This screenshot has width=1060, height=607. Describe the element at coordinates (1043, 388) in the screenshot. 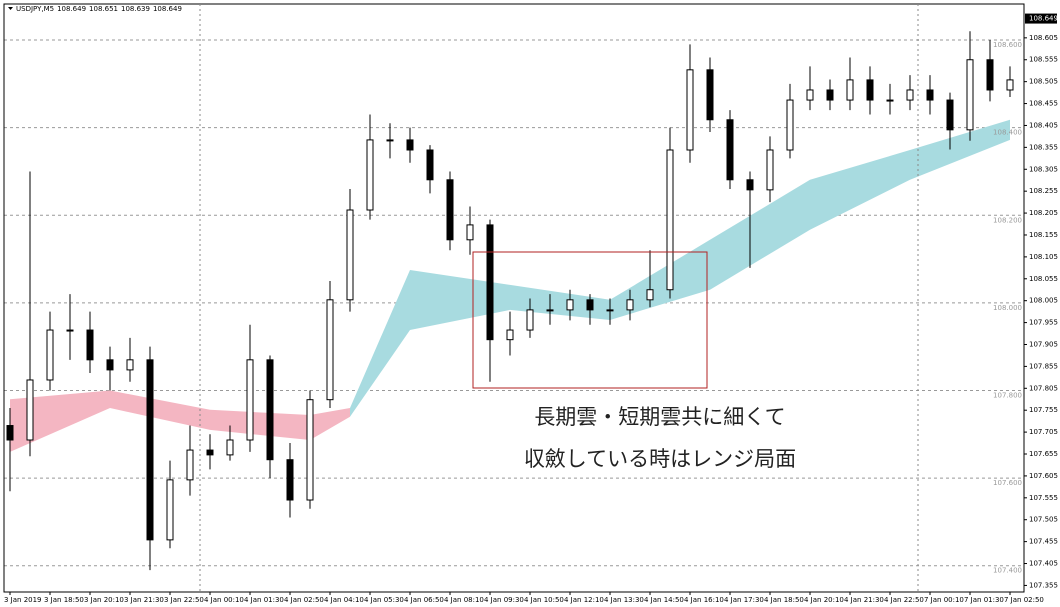

I see `y-tick-label: 107.805` at that location.